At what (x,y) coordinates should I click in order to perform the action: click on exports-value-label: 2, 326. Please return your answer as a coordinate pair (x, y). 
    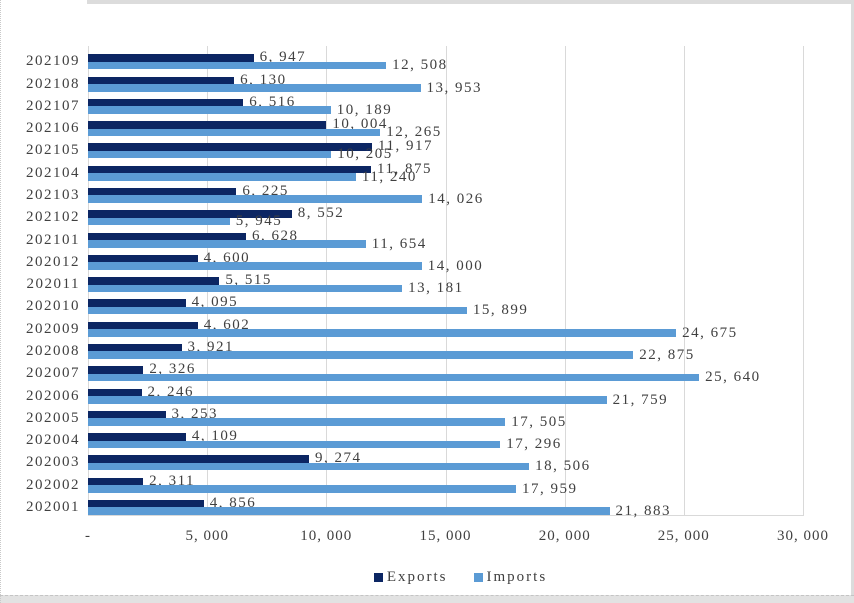
    Looking at the image, I should click on (172, 369).